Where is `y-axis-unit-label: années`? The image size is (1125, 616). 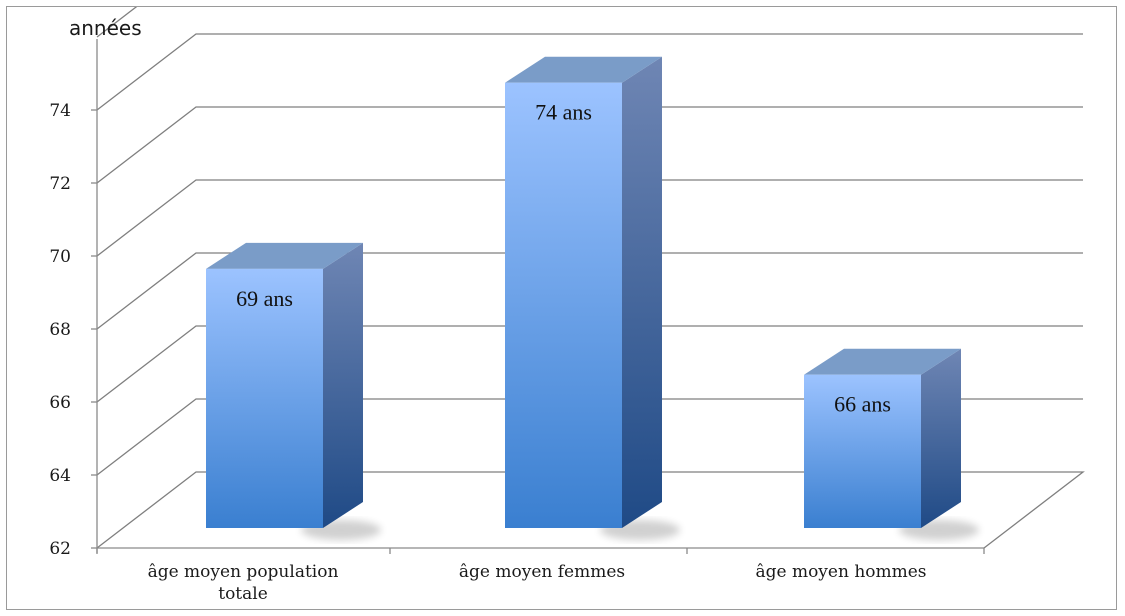 y-axis-unit-label: années is located at coordinates (105, 28).